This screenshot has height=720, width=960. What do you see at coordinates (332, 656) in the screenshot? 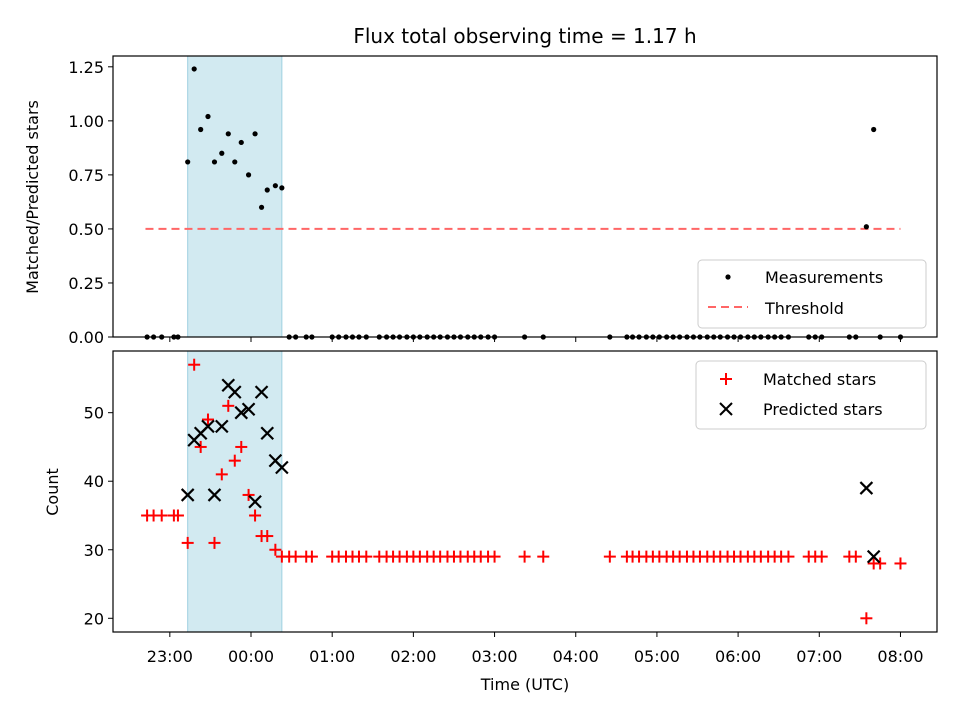
I see `bottom-x-tick-label: 01:00` at bounding box center [332, 656].